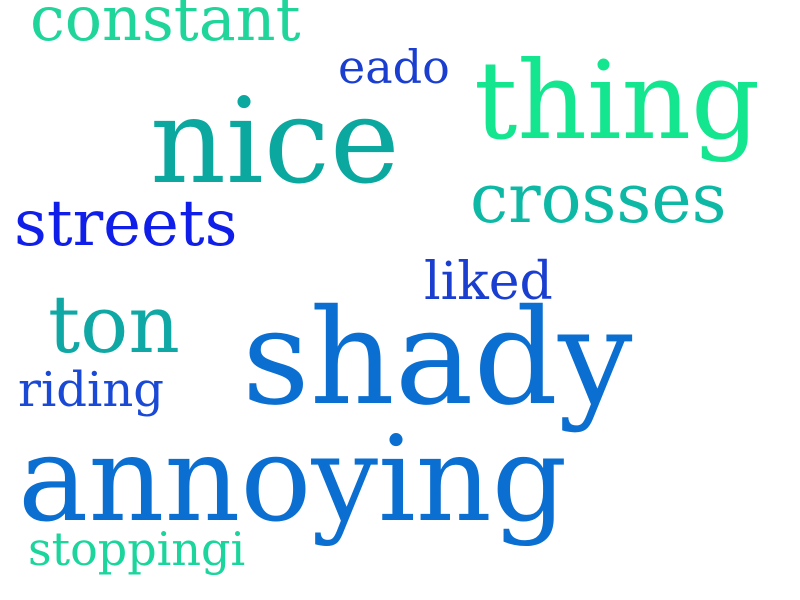 The height and width of the screenshot is (600, 800). Describe the element at coordinates (137, 549) in the screenshot. I see `word-stoppingi: stoppingi` at that location.